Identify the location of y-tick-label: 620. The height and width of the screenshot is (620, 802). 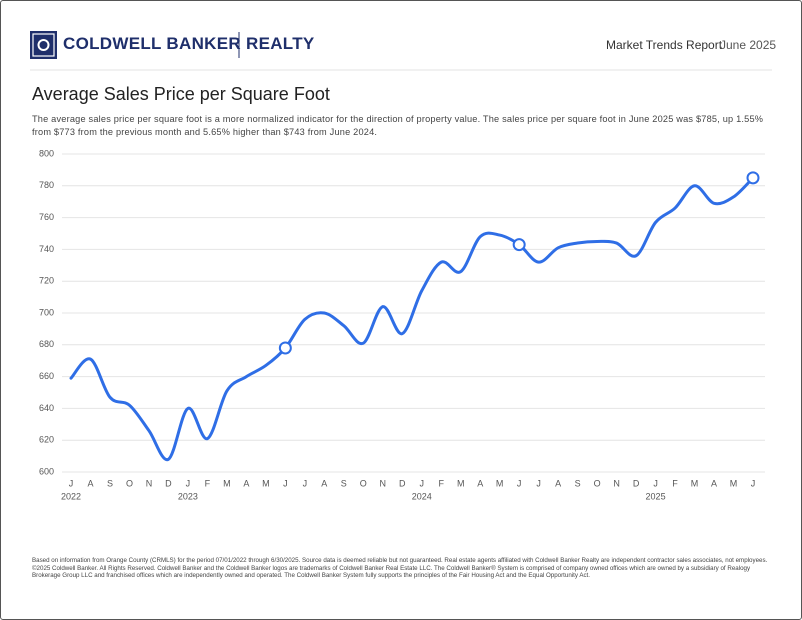
(46, 440).